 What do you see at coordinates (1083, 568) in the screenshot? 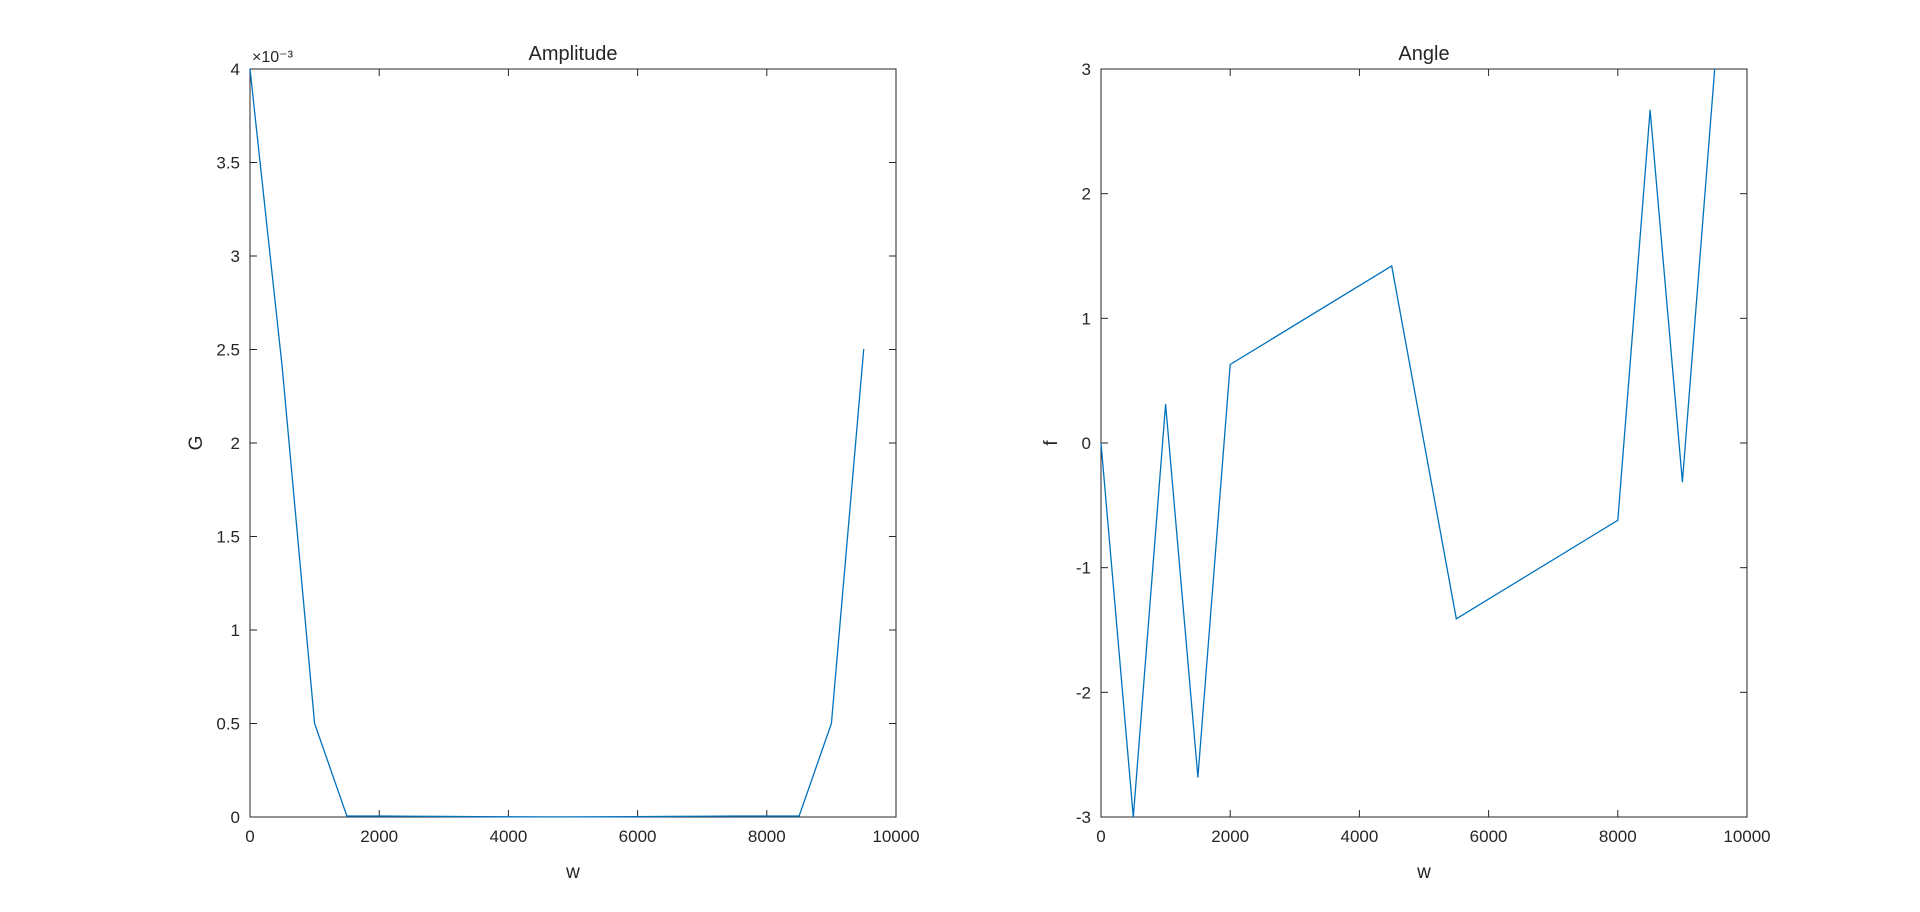
I see `angle-y-tick-label: -1` at bounding box center [1083, 568].